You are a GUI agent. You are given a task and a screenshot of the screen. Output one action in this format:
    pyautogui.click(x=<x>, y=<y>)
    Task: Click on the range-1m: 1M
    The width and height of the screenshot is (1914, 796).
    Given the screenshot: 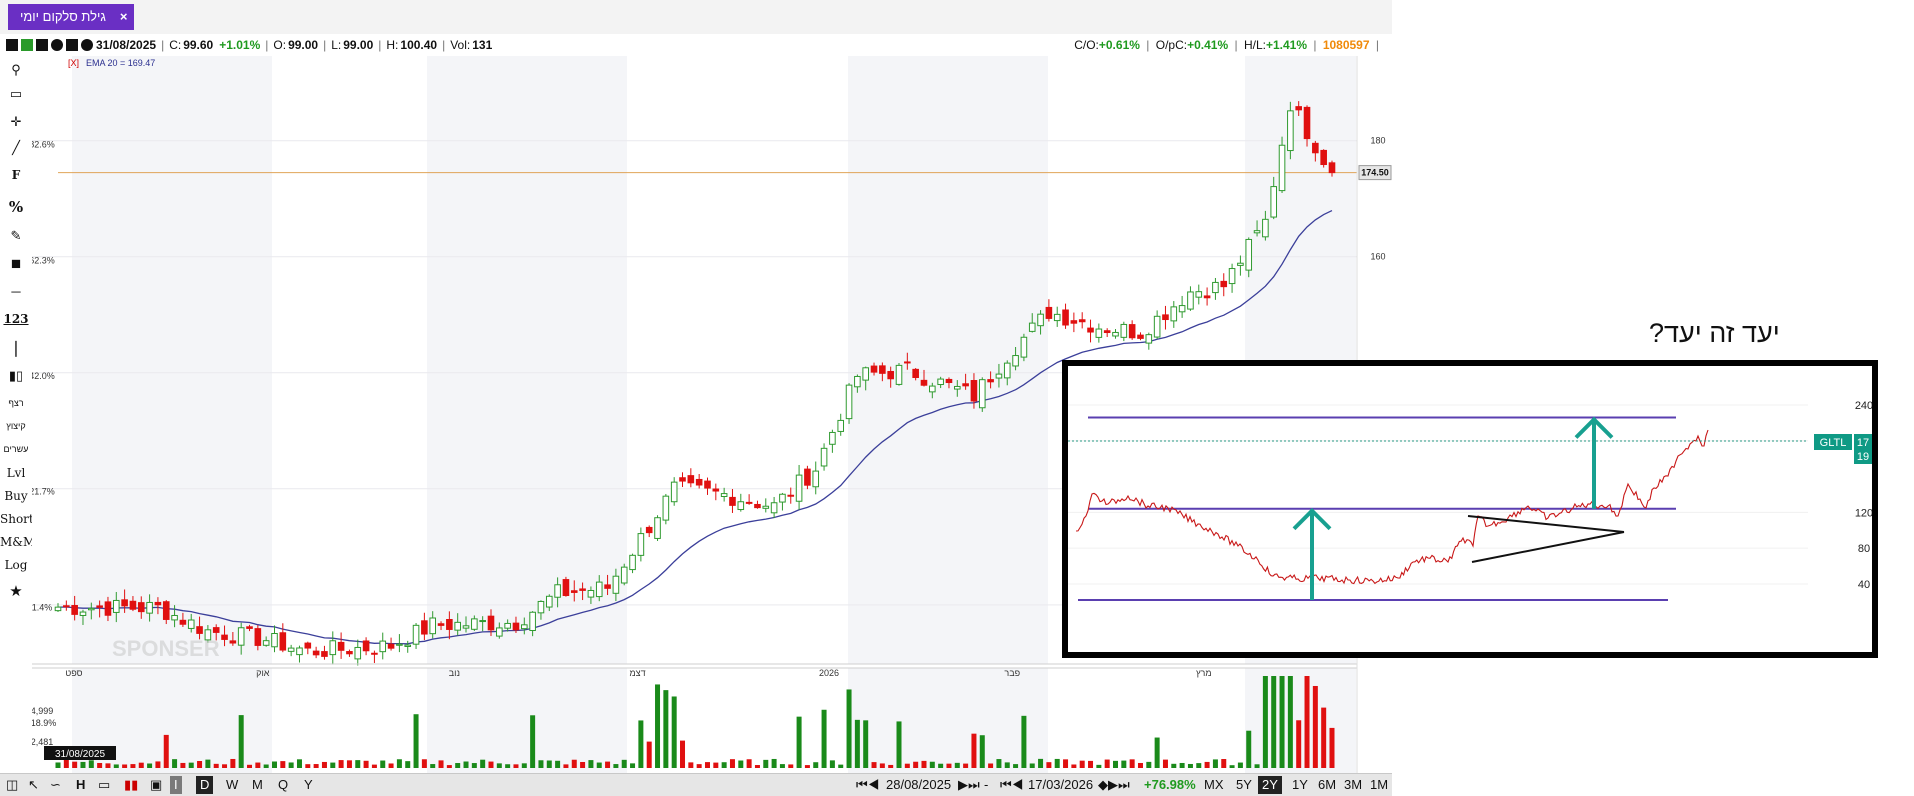 What is the action you would take?
    pyautogui.click(x=1379, y=784)
    